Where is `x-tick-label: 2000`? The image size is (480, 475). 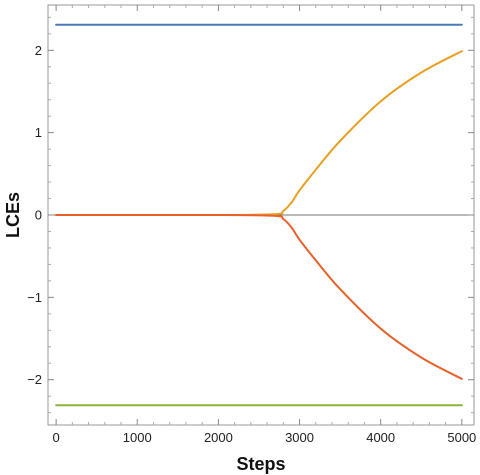
x-tick-label: 2000 is located at coordinates (218, 437).